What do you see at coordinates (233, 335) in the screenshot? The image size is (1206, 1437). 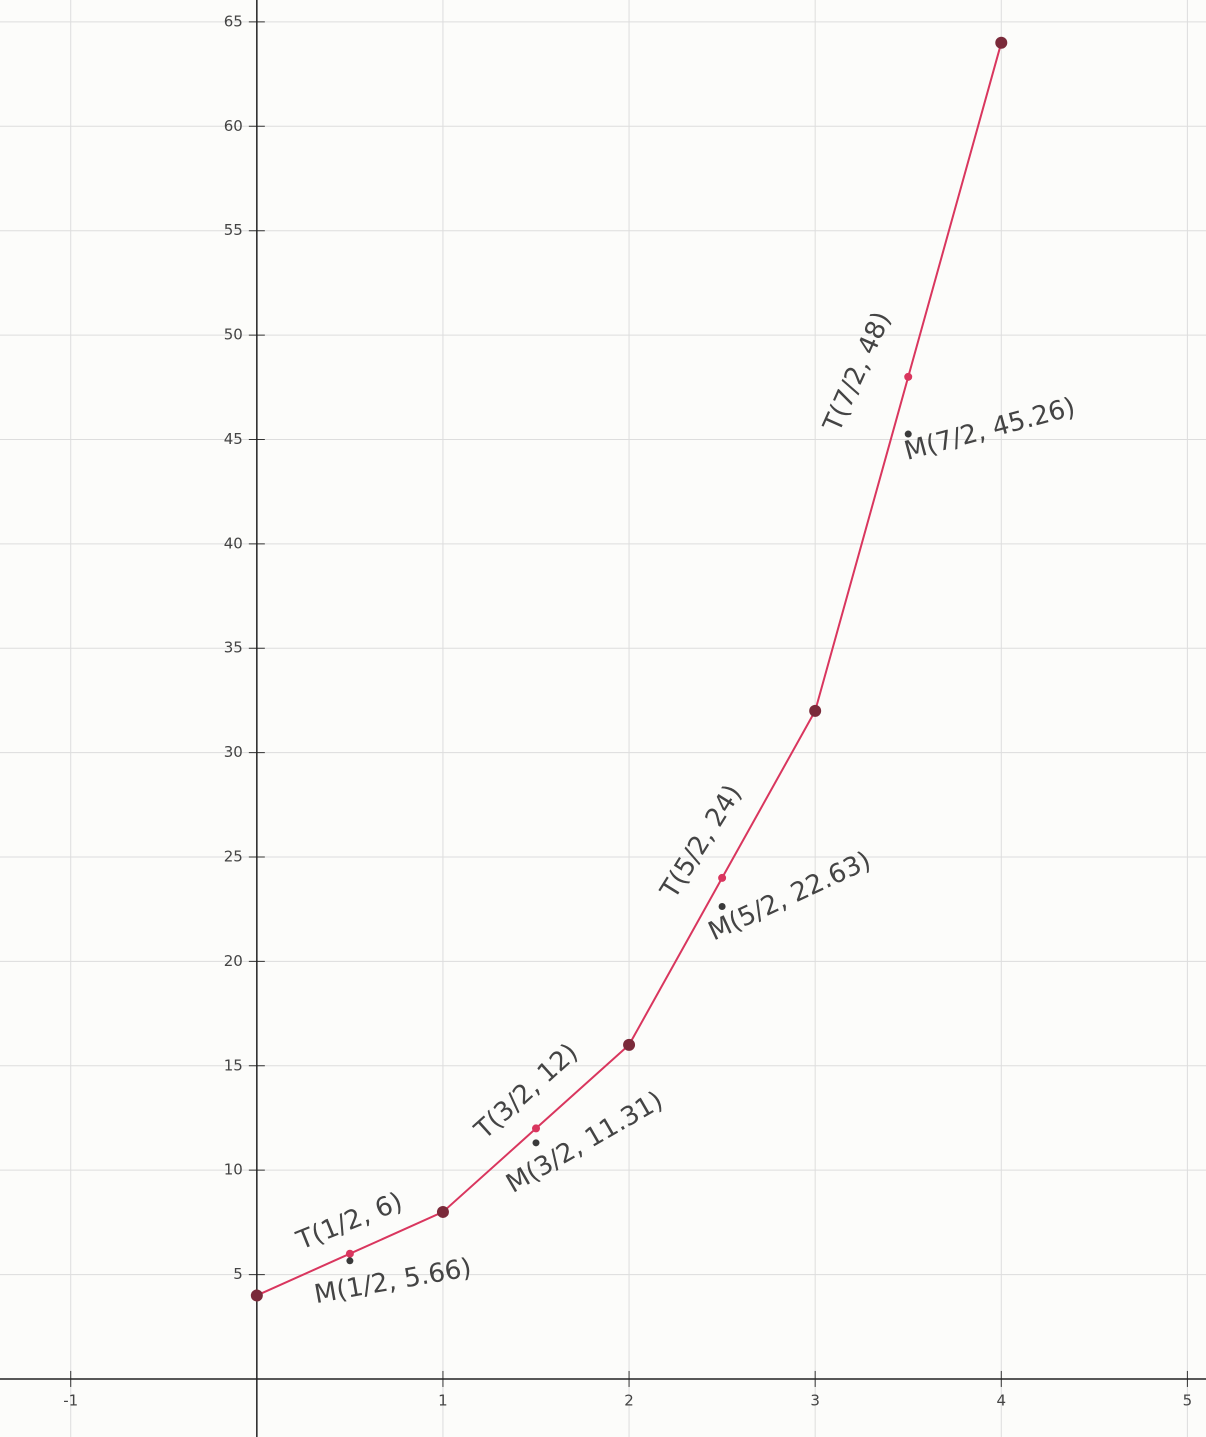 I see `y-tick-label: 50` at bounding box center [233, 335].